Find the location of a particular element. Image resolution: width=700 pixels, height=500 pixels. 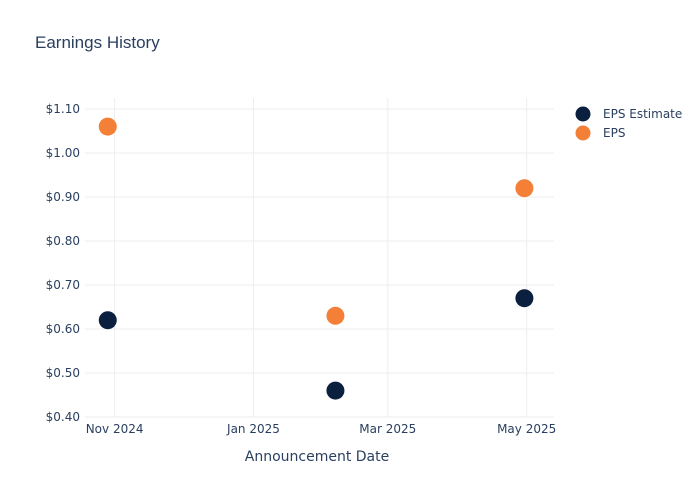

legend: EPS Estimate EPS is located at coordinates (629, 123).